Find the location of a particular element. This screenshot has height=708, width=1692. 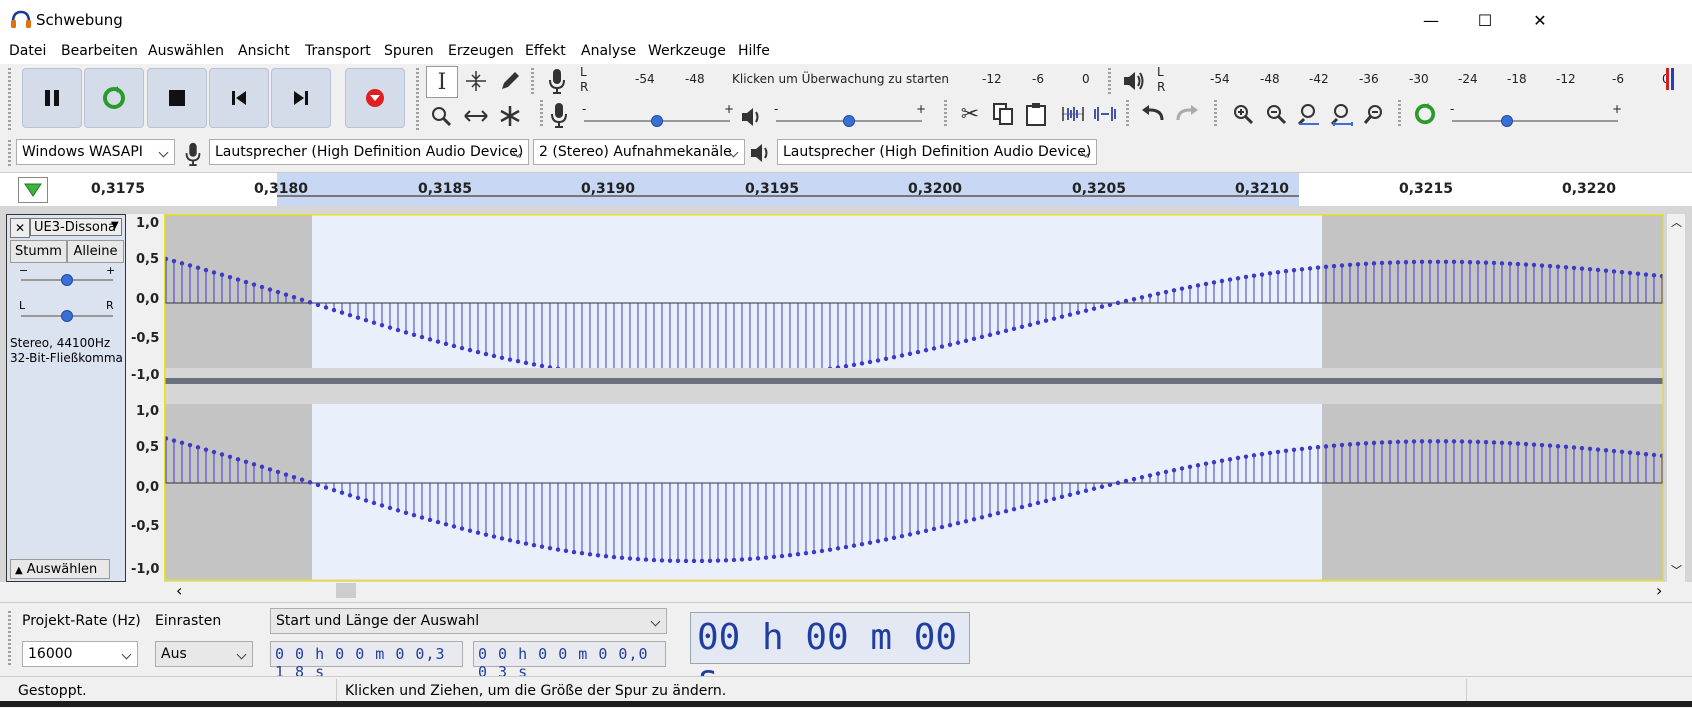

silence-button is located at coordinates (1105, 114).